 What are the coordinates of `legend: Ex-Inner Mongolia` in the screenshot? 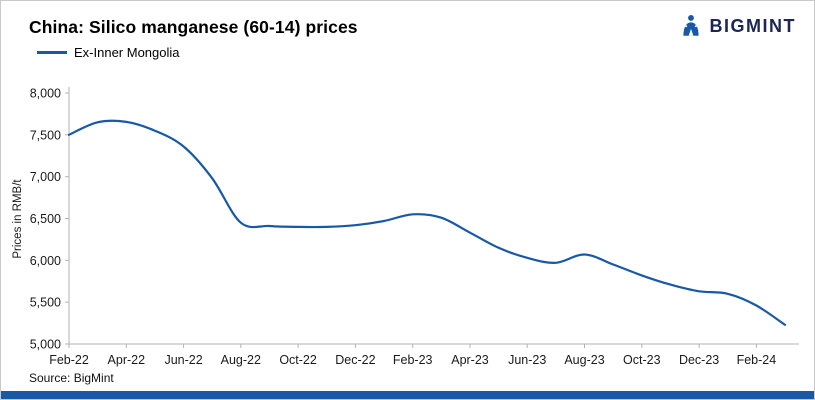 It's located at (415, 52).